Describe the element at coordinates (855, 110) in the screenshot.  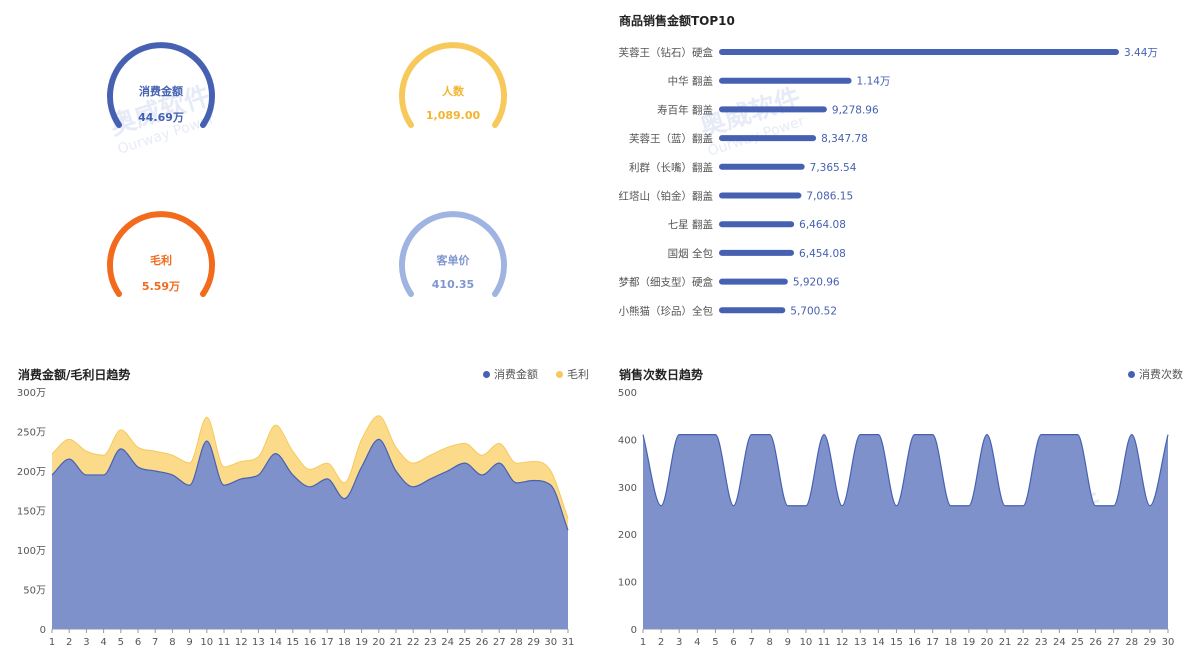
I see `bar-value-label: 9,278.96` at that location.